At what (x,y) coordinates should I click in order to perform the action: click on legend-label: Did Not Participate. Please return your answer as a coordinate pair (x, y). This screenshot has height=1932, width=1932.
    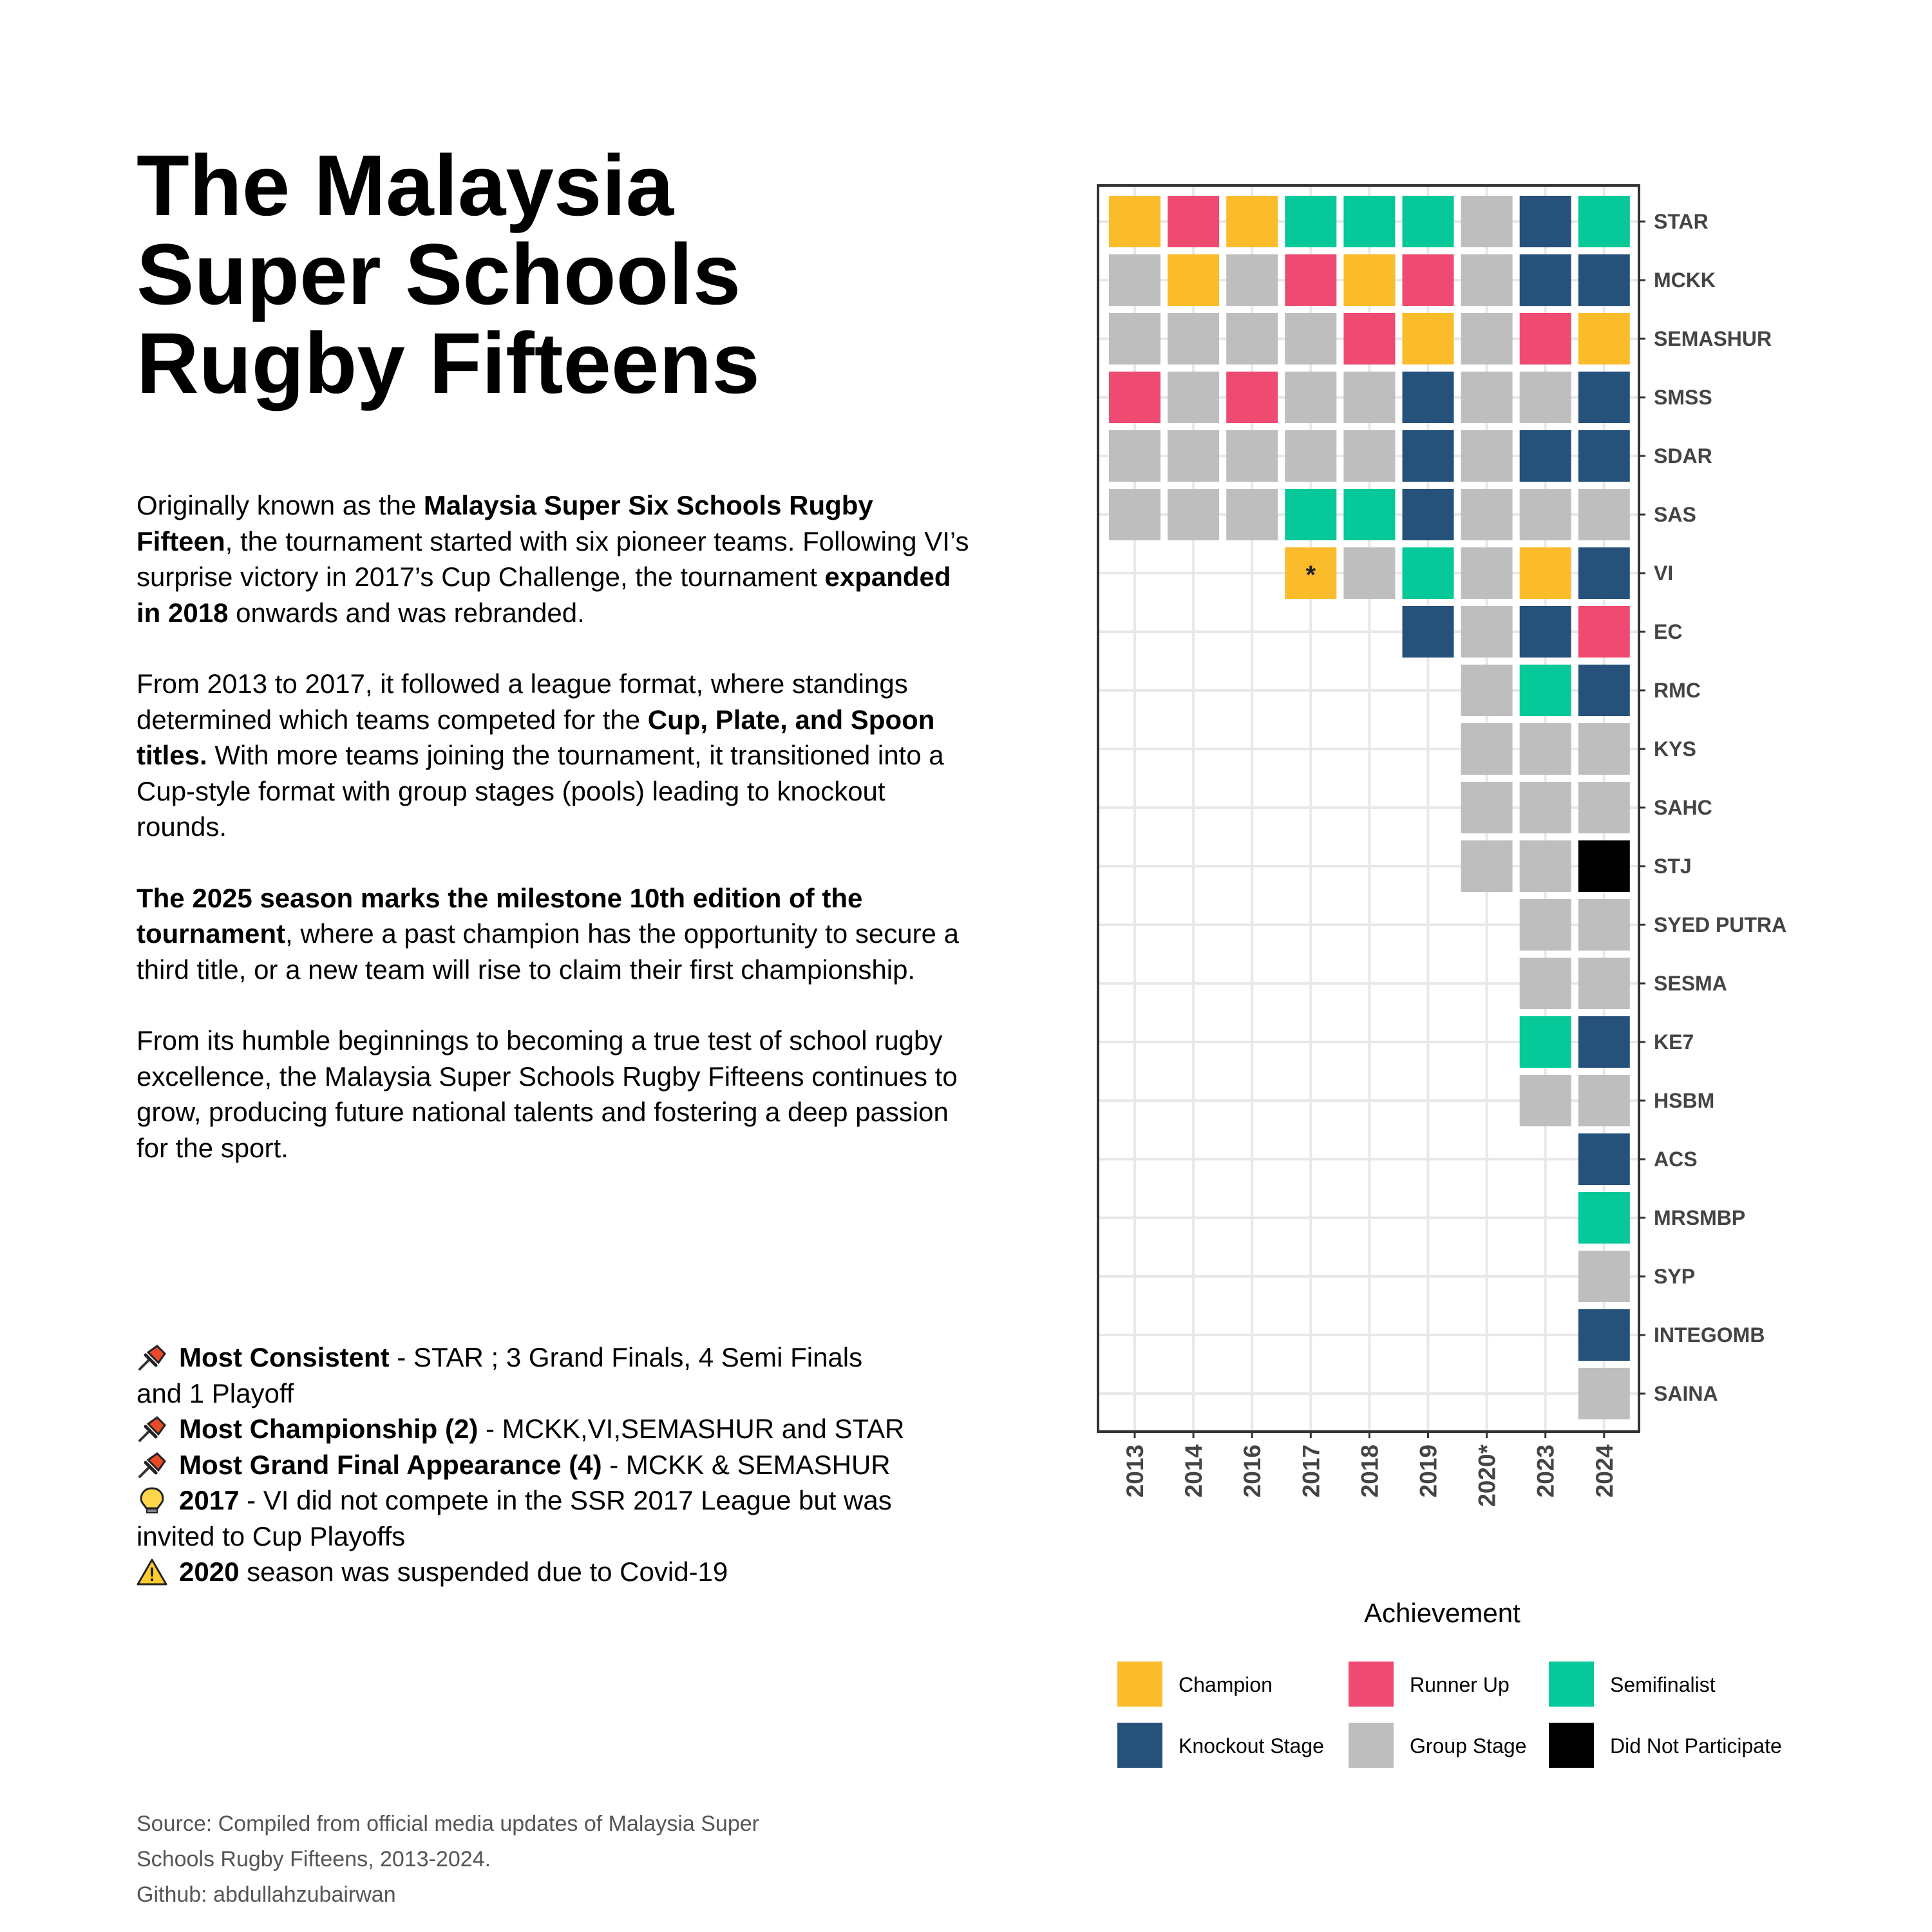
    Looking at the image, I should click on (1696, 1746).